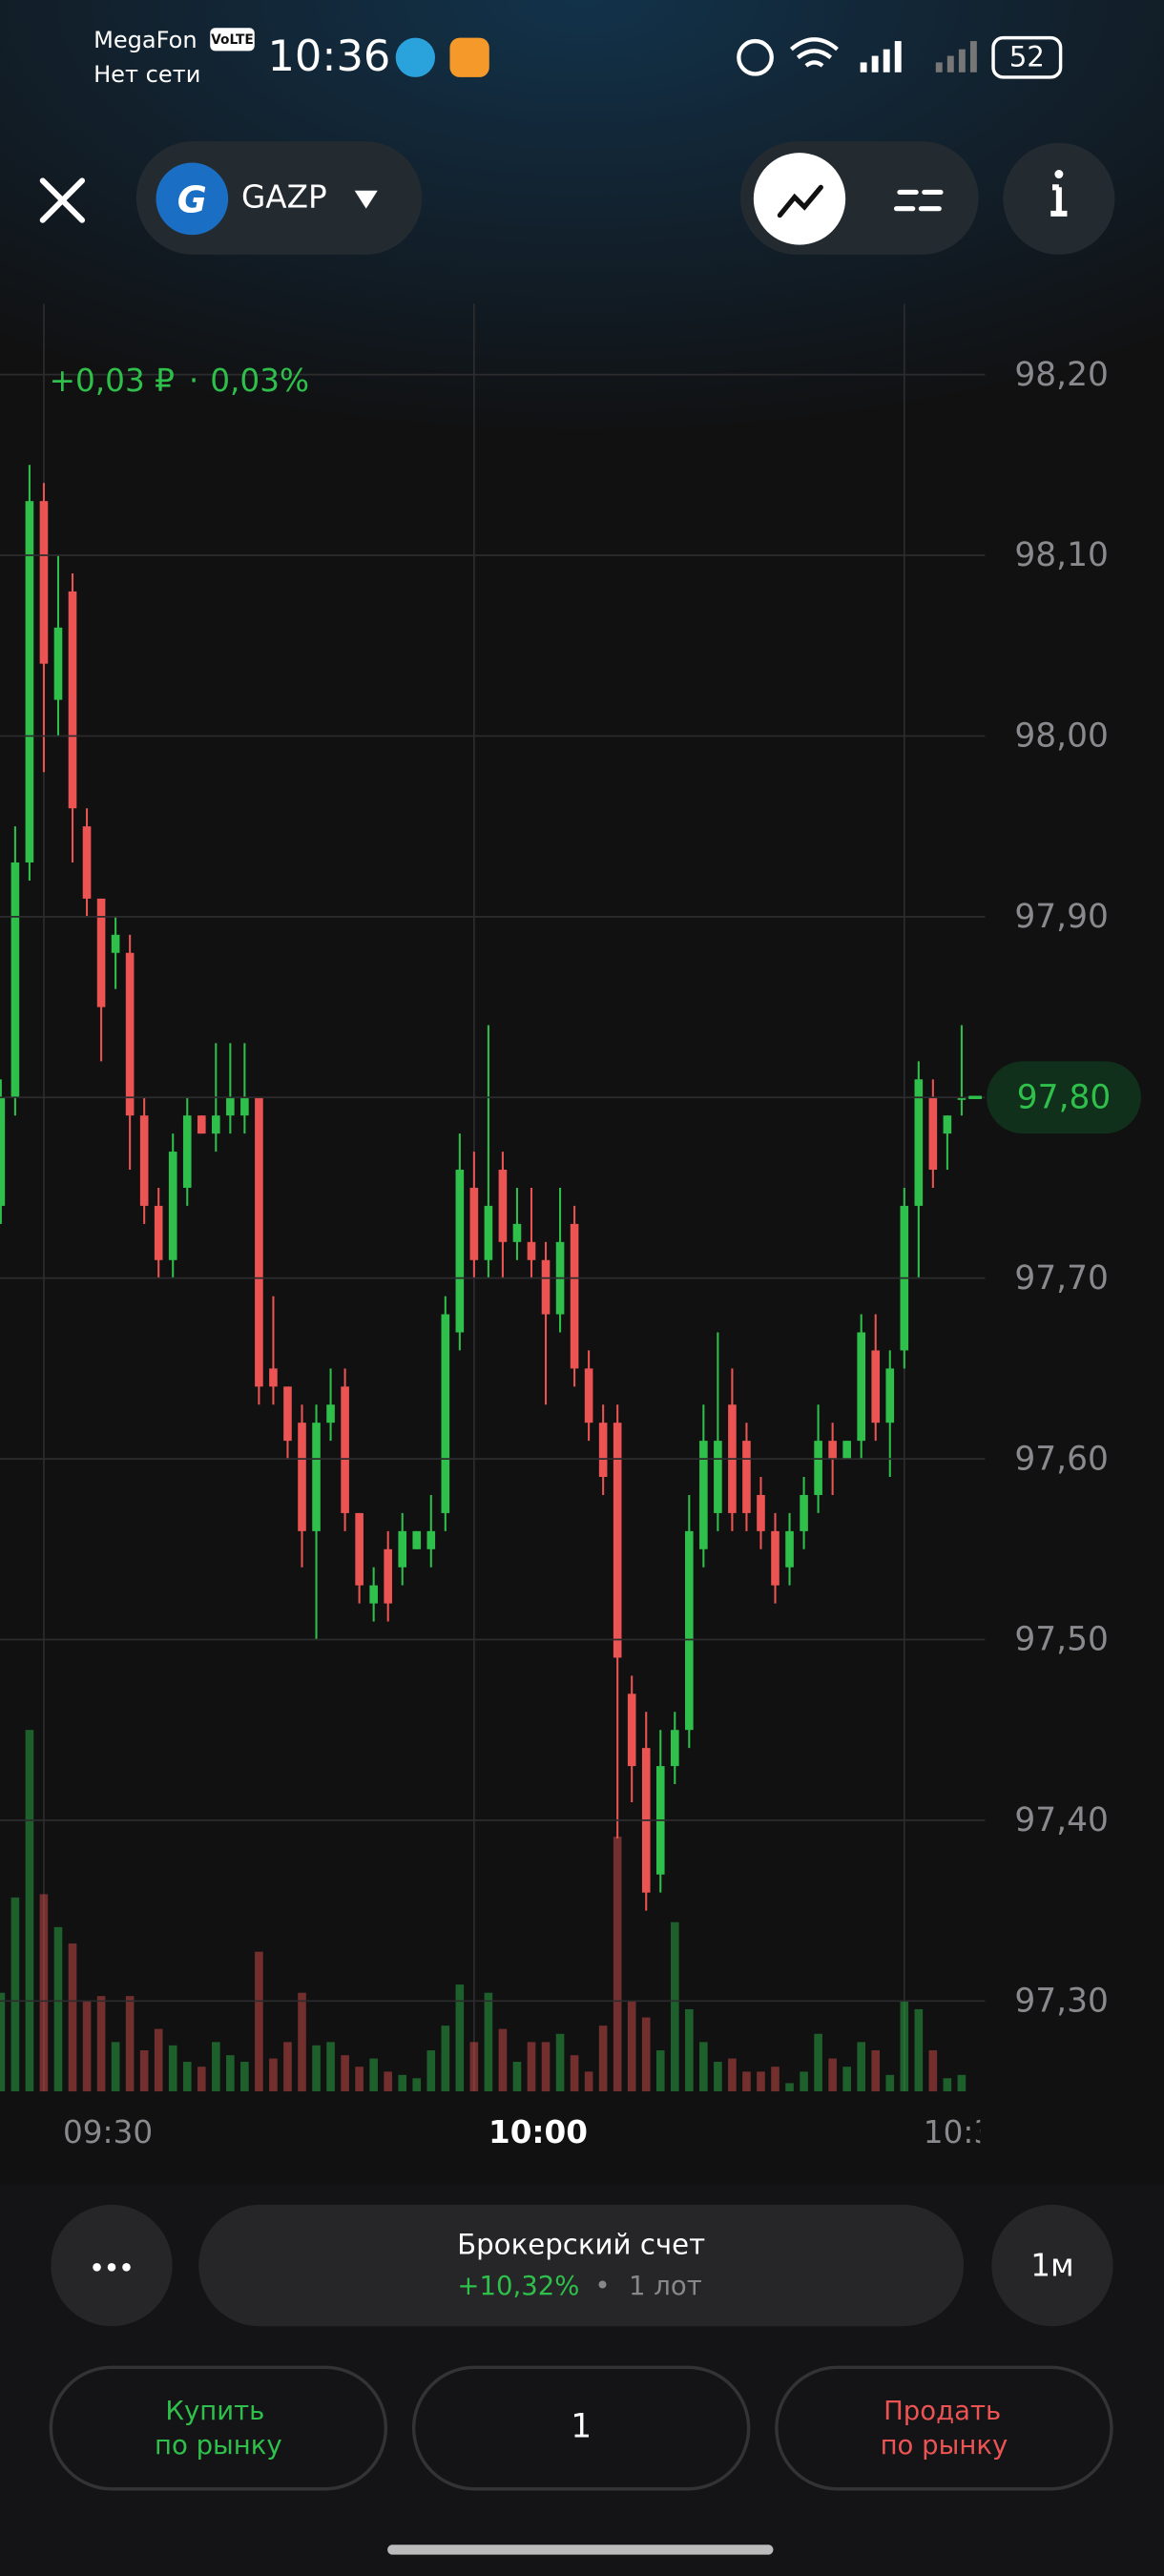  What do you see at coordinates (145, 40) in the screenshot?
I see `carrier: MegaFon` at bounding box center [145, 40].